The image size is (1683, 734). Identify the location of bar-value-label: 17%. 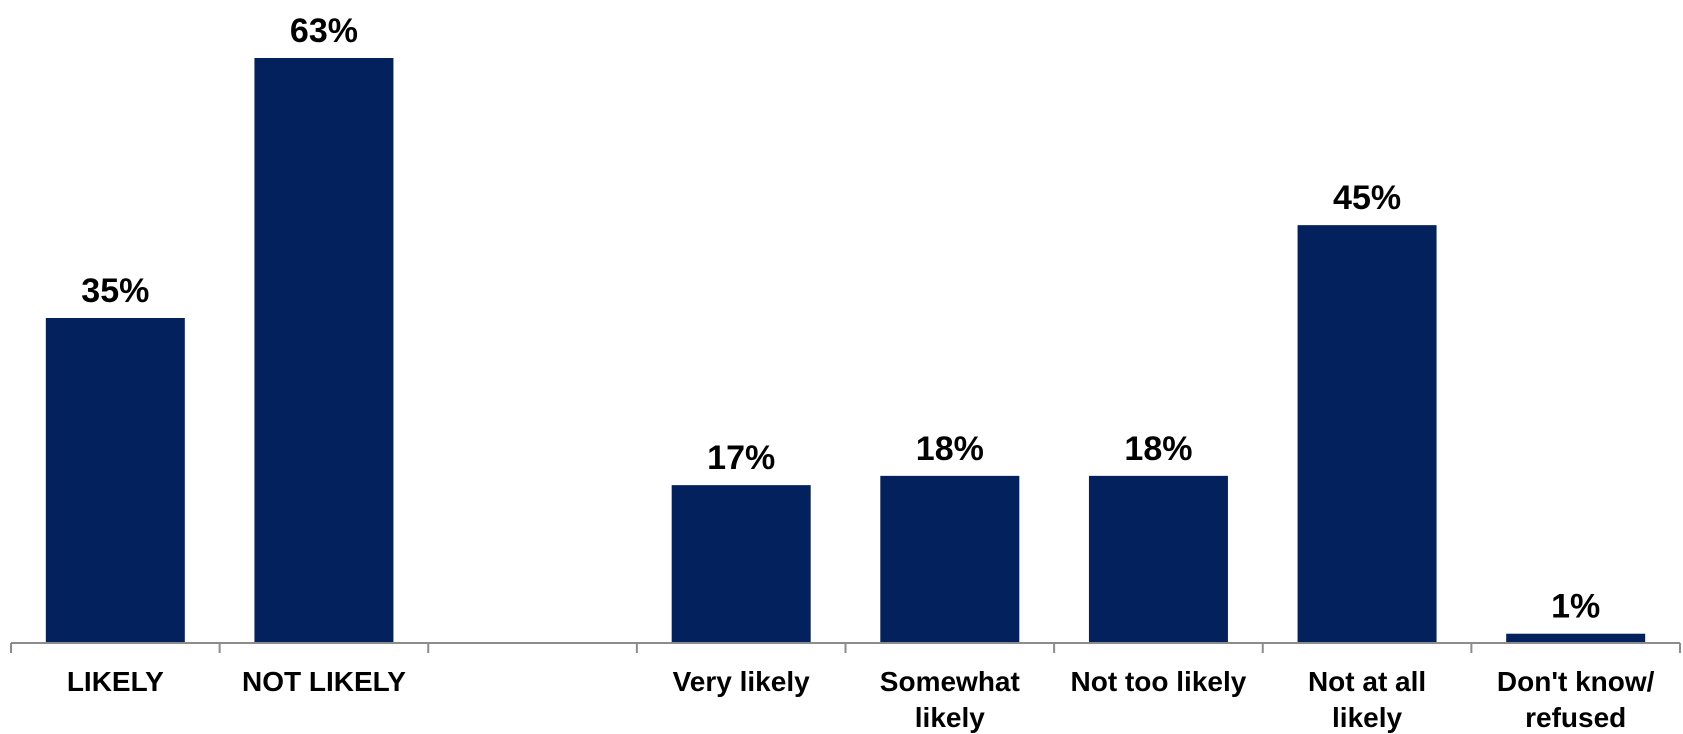
(741, 458).